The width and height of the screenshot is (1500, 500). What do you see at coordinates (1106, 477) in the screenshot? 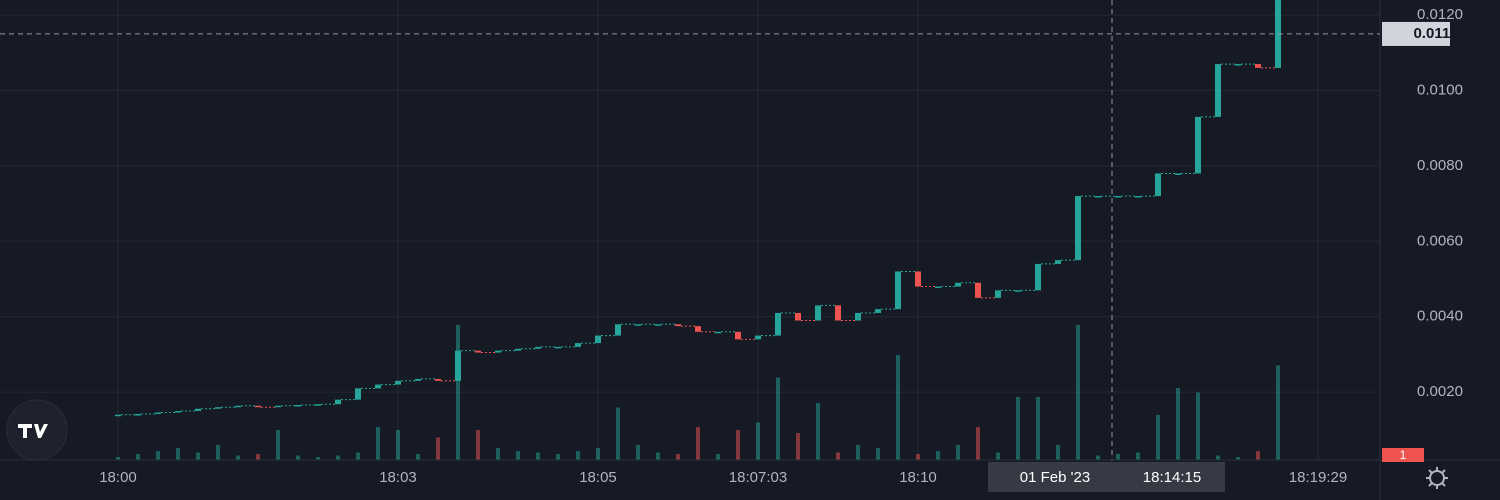
I see `crosshair-time-box` at bounding box center [1106, 477].